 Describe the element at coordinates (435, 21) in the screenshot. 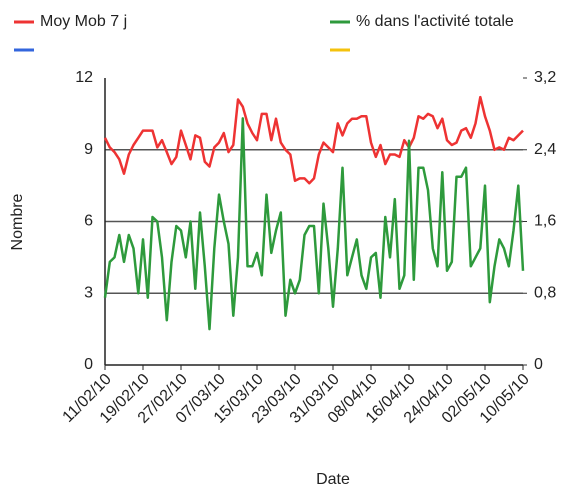

I see `legend-label: % dans l'activité totale` at that location.